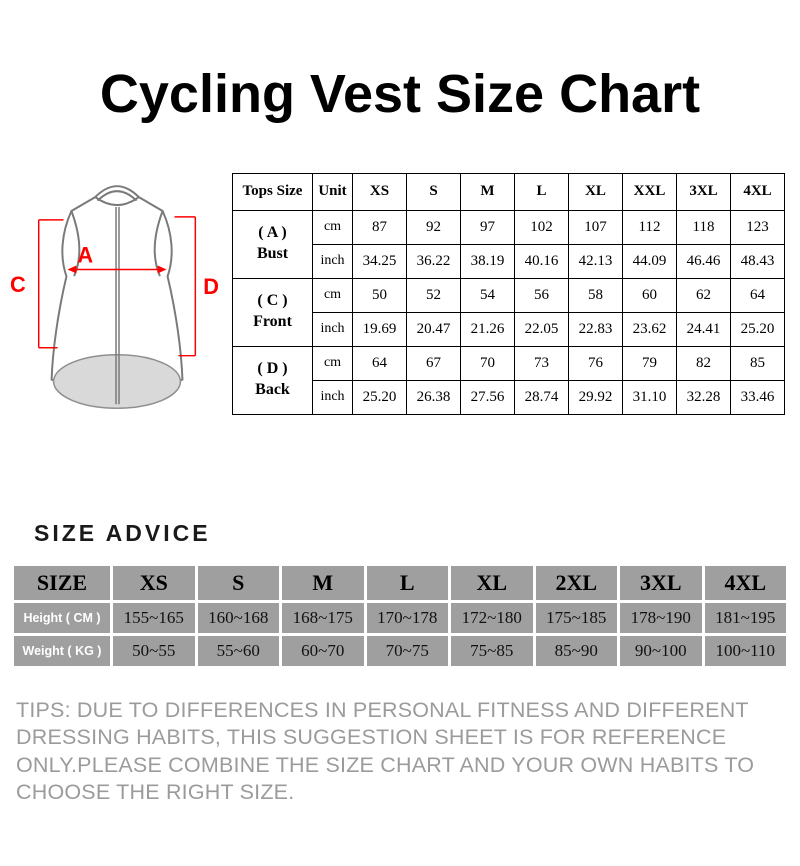  Describe the element at coordinates (407, 582) in the screenshot. I see `advice-col-header: L` at that location.